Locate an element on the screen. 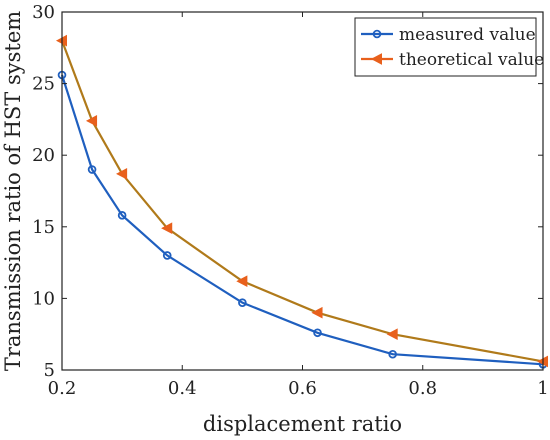 This screenshot has height=440, width=550. legend-label-0: measured value is located at coordinates (467, 35).